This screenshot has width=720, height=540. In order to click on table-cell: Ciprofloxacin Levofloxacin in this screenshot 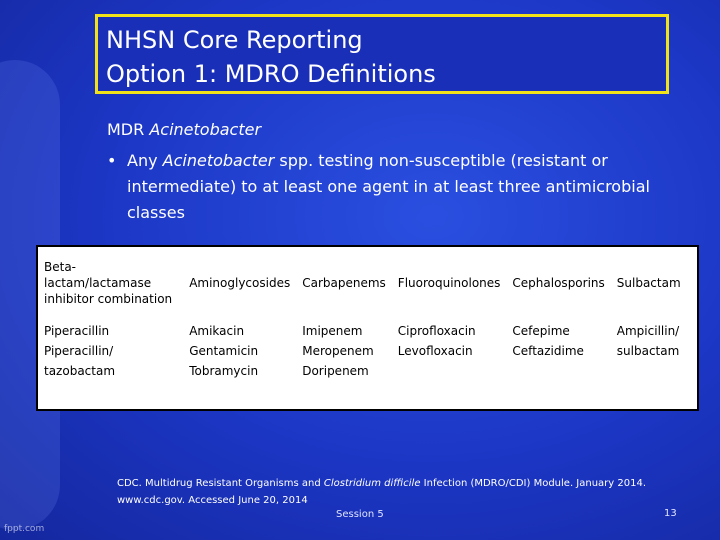, I will do `click(449, 364)`.